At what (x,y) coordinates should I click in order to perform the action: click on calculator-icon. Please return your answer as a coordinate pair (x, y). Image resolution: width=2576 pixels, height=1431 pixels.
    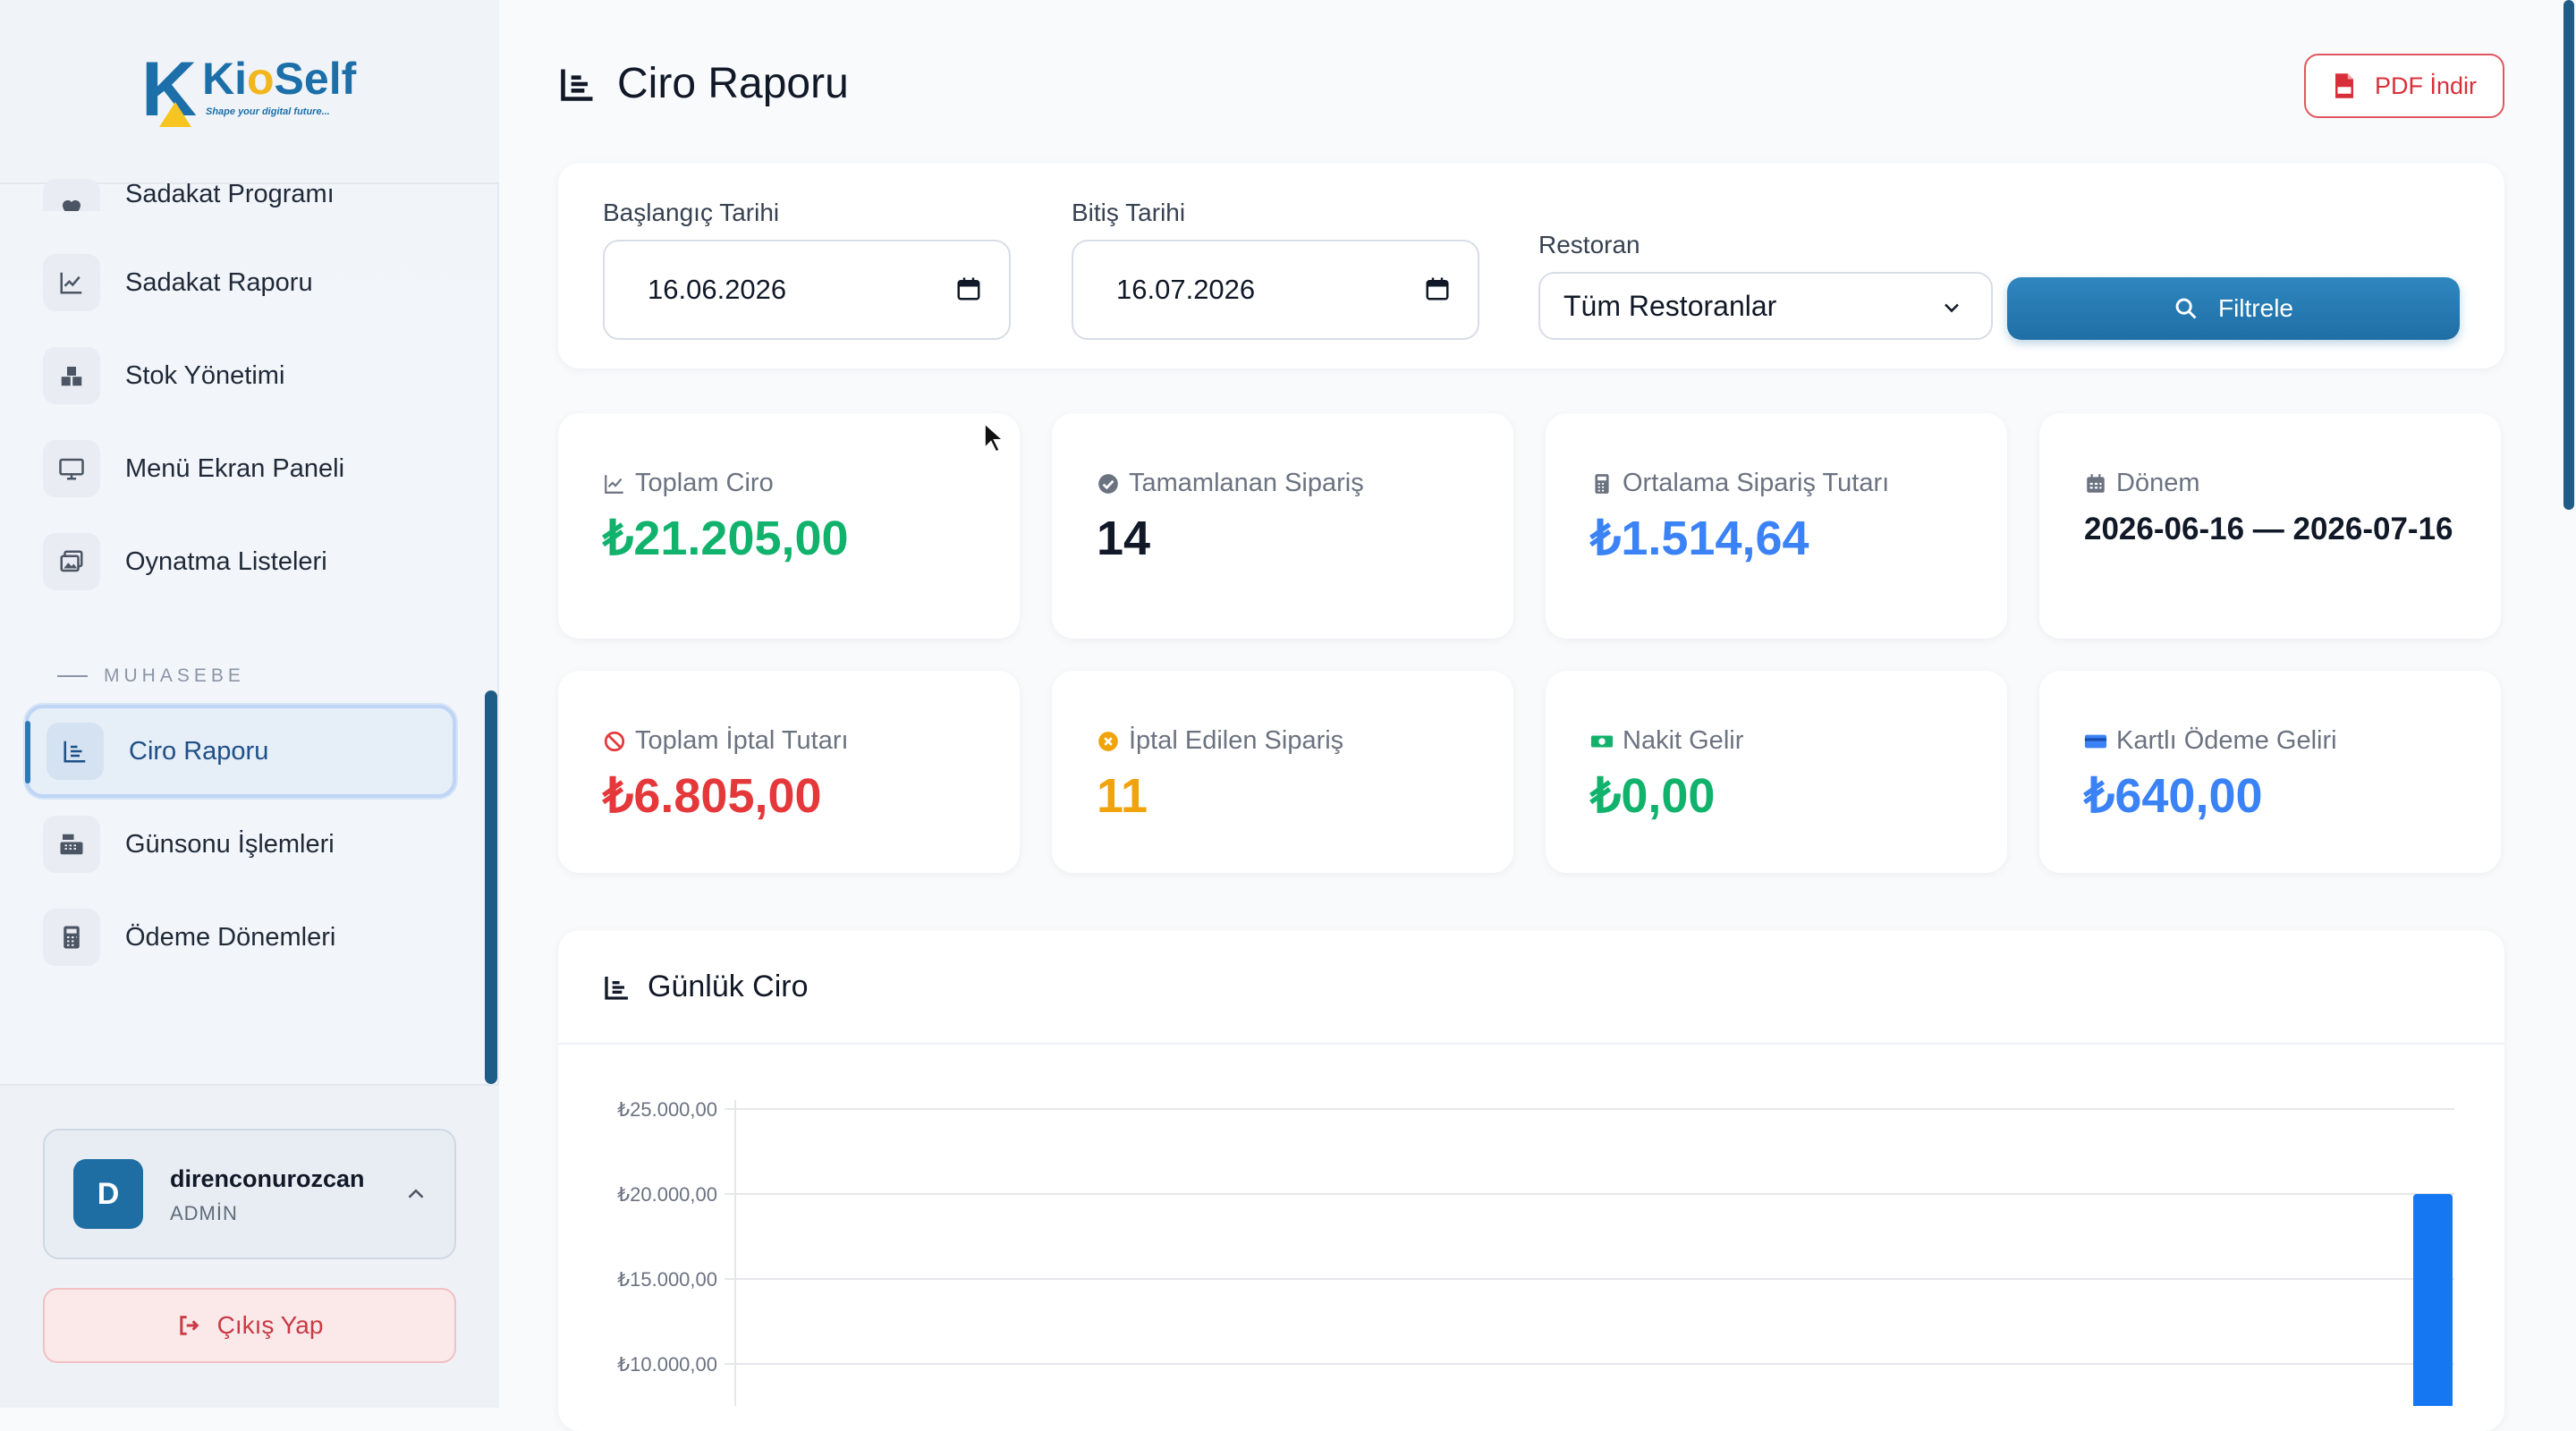
    Looking at the image, I should click on (1602, 484).